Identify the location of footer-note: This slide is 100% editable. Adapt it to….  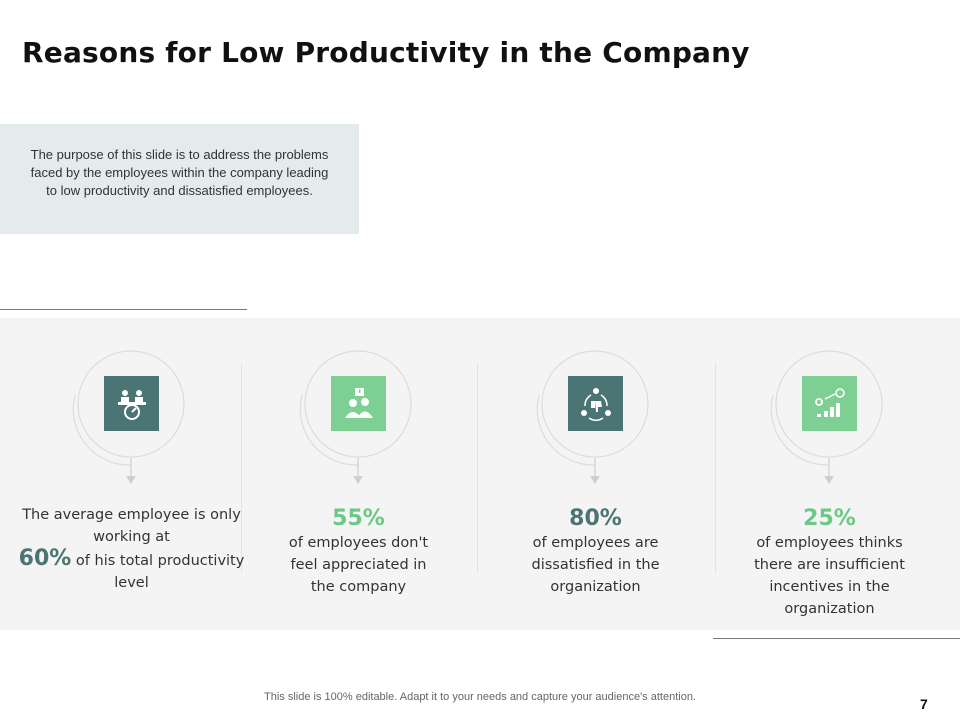
(480, 697).